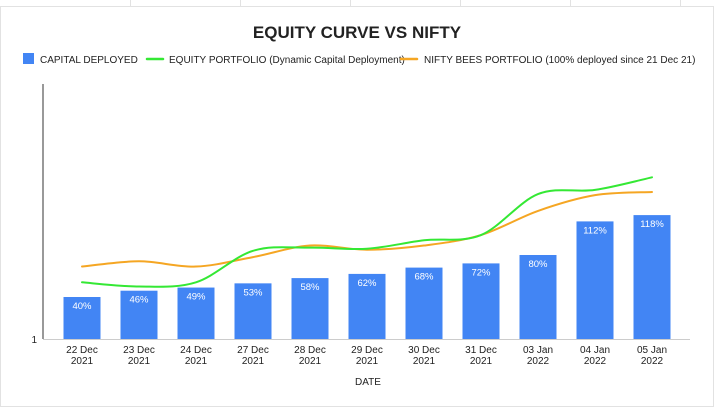 Image resolution: width=714 pixels, height=407 pixels. Describe the element at coordinates (82, 306) in the screenshot. I see `bar-label-0: 40%` at that location.